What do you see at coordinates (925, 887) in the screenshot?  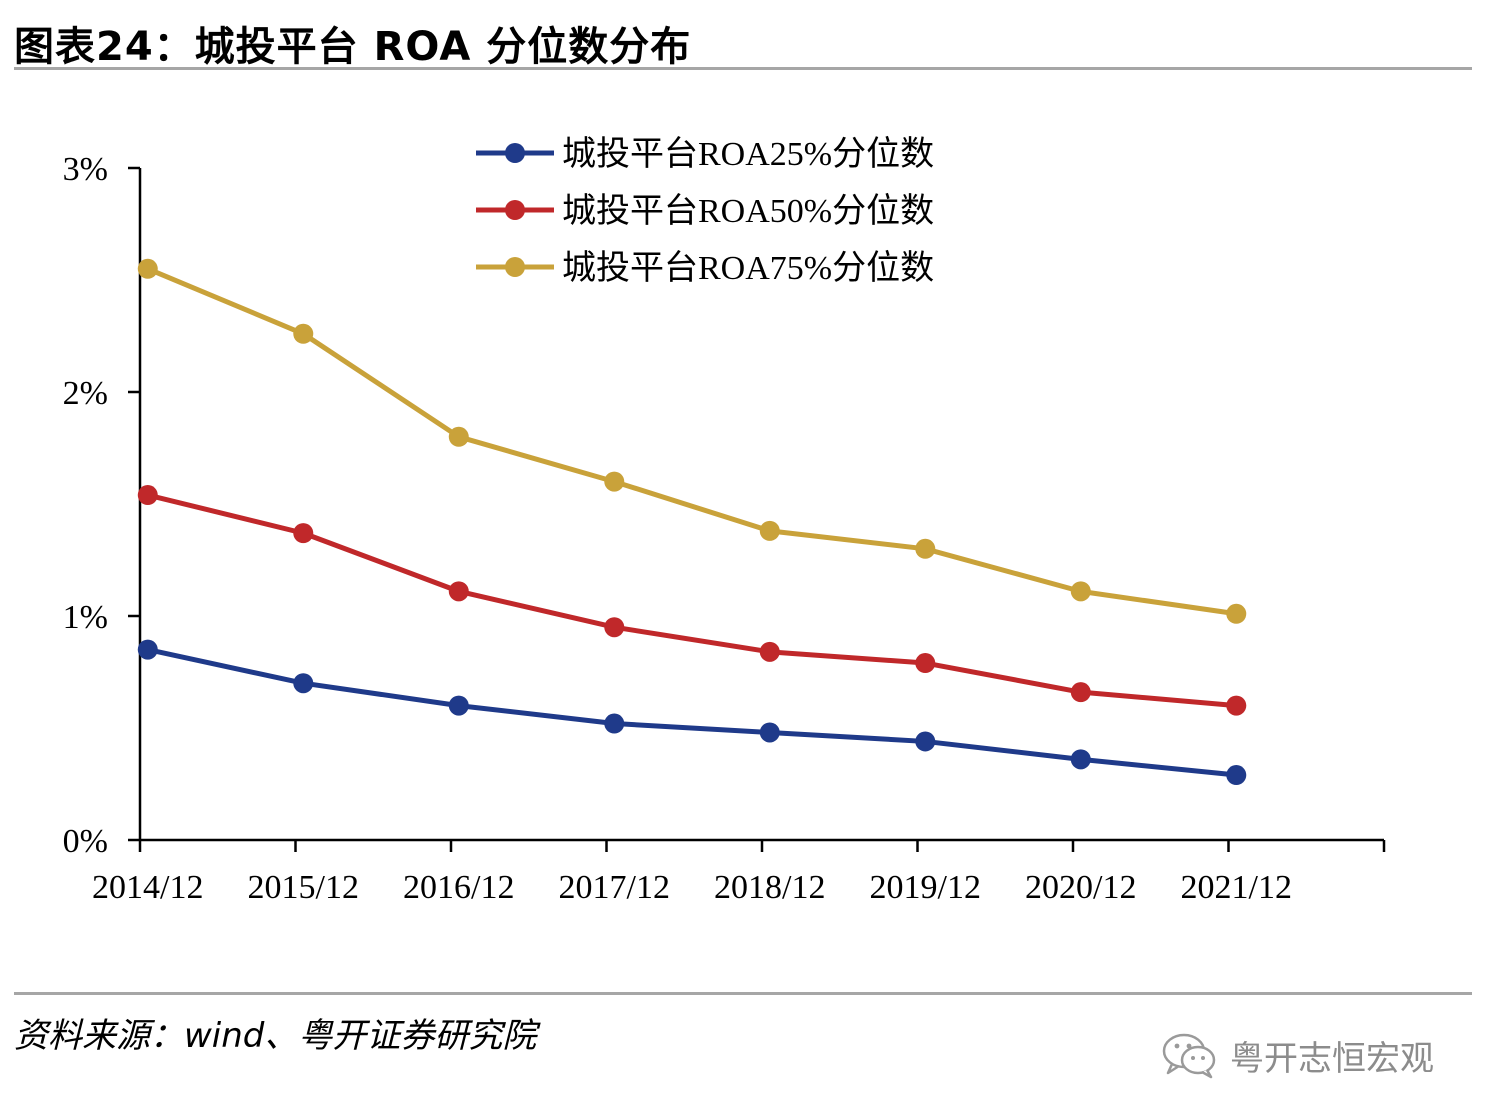 I see `x-tick-label: 2019/12` at bounding box center [925, 887].